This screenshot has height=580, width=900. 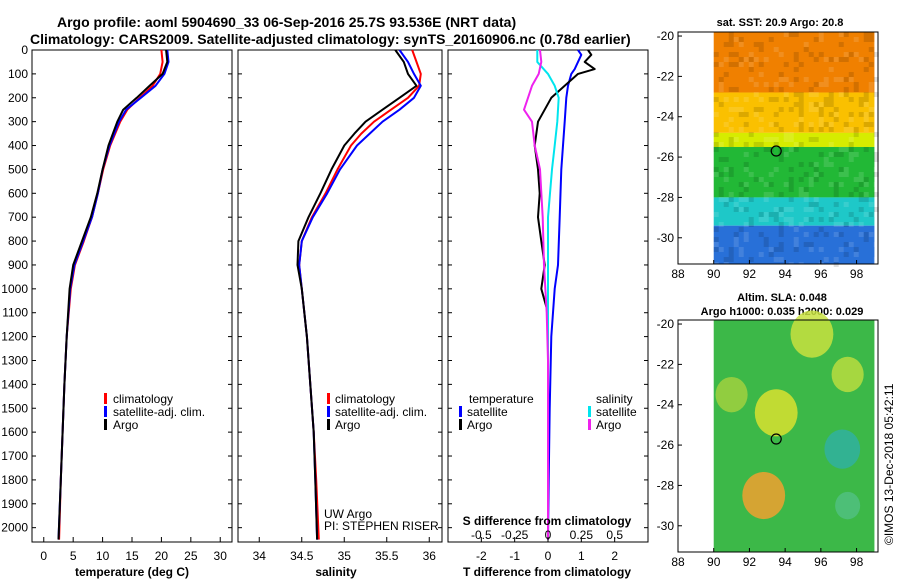 What do you see at coordinates (750, 274) in the screenshot?
I see `map-x-tick-label: 92` at bounding box center [750, 274].